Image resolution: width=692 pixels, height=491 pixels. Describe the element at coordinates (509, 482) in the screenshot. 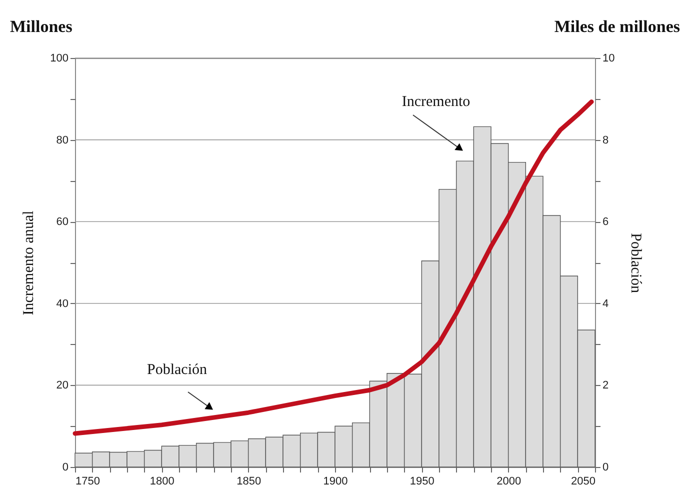

I see `x-tick-label: 2000` at that location.